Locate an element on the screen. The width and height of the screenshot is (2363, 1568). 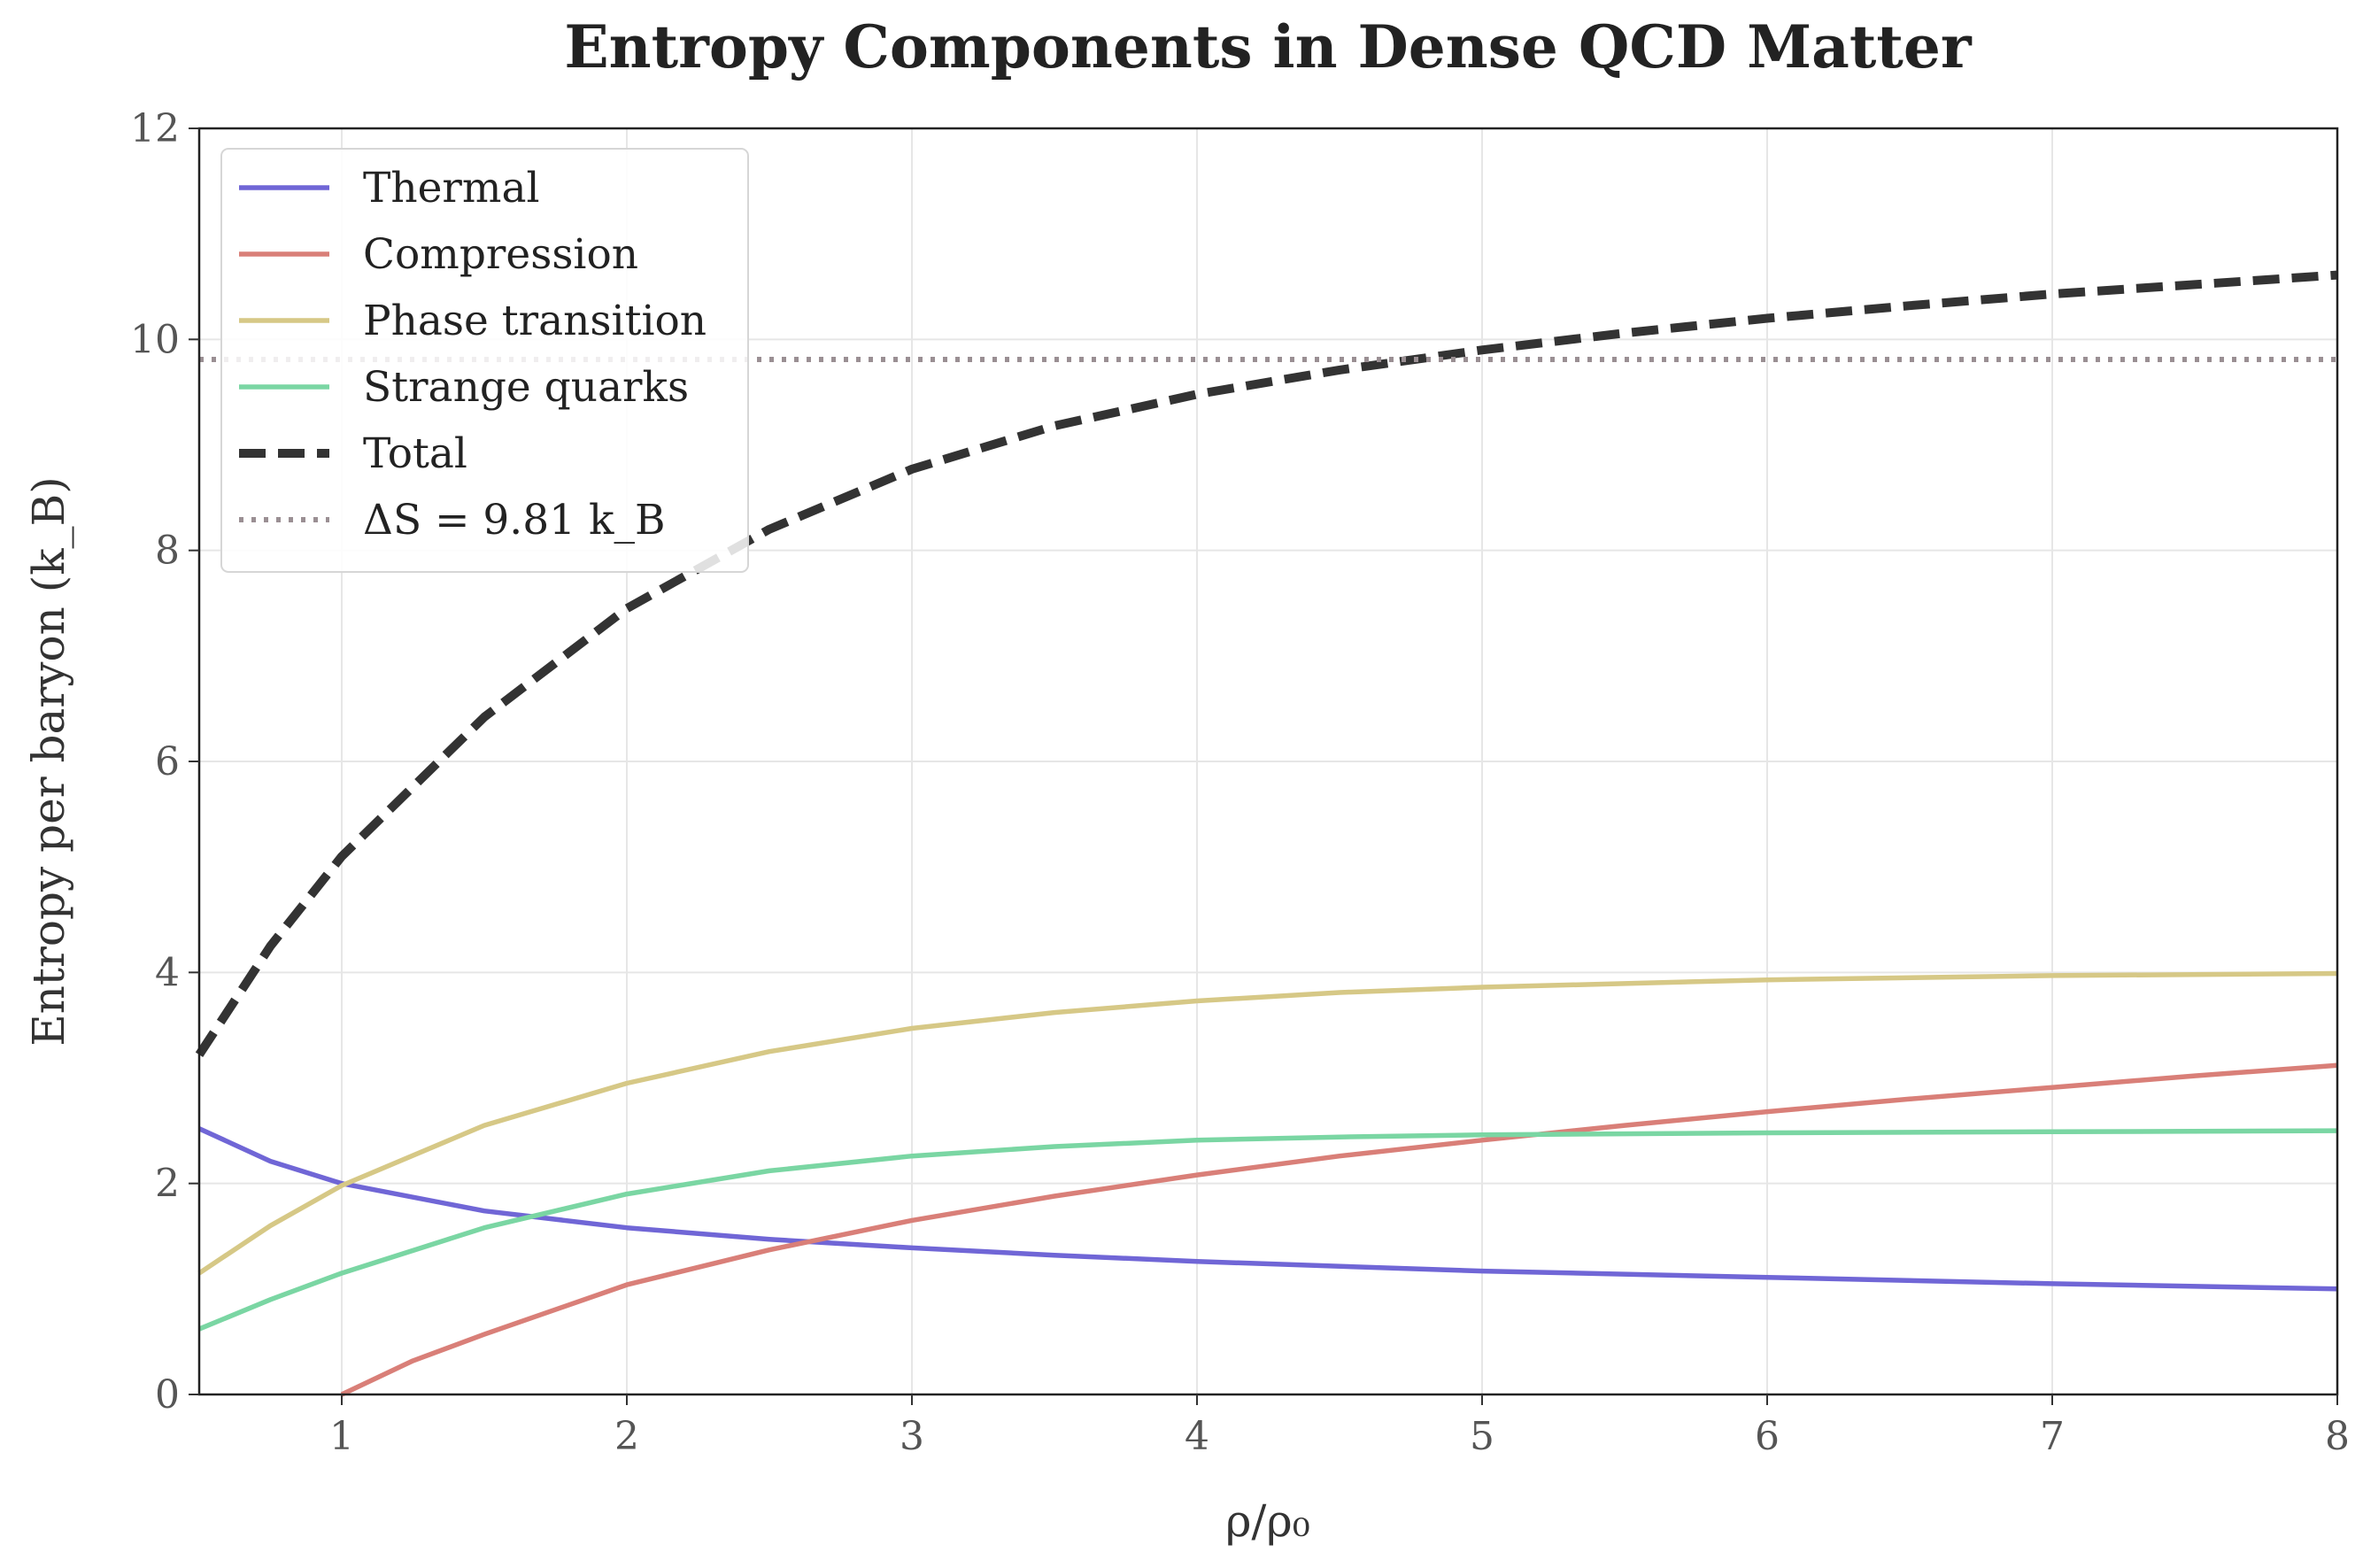
y-tick-label: 12 is located at coordinates (155, 128).